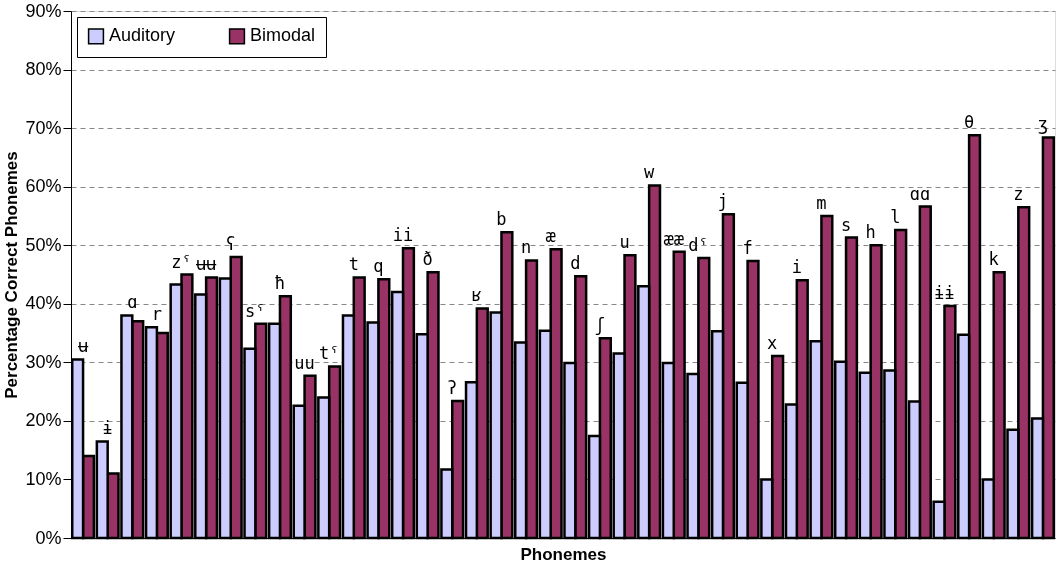 The width and height of the screenshot is (1057, 564). What do you see at coordinates (1043, 124) in the screenshot?
I see `x-tick-label: ʒ` at bounding box center [1043, 124].